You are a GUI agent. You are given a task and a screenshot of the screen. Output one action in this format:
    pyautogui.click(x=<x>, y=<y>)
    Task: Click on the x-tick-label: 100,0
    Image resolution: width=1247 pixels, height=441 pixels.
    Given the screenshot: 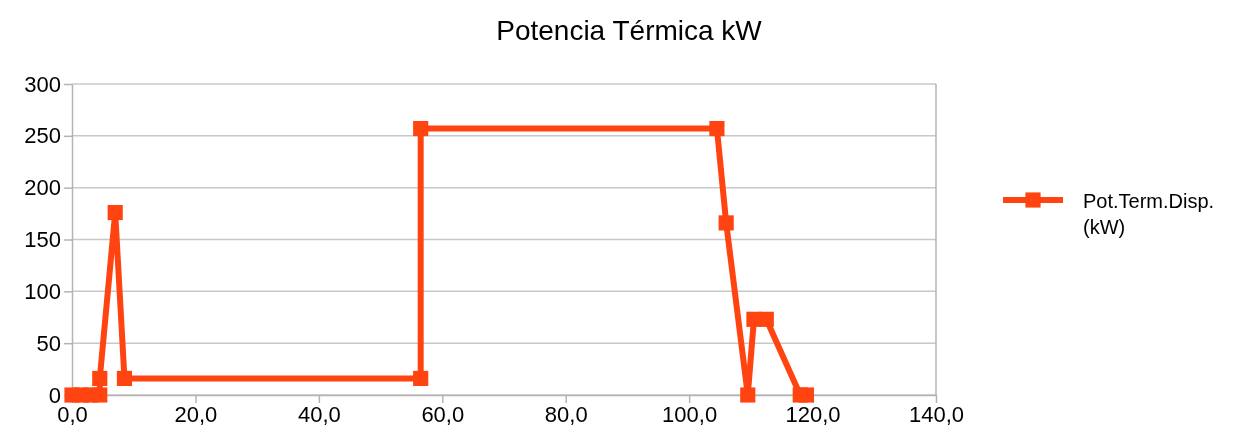 What is the action you would take?
    pyautogui.click(x=690, y=414)
    